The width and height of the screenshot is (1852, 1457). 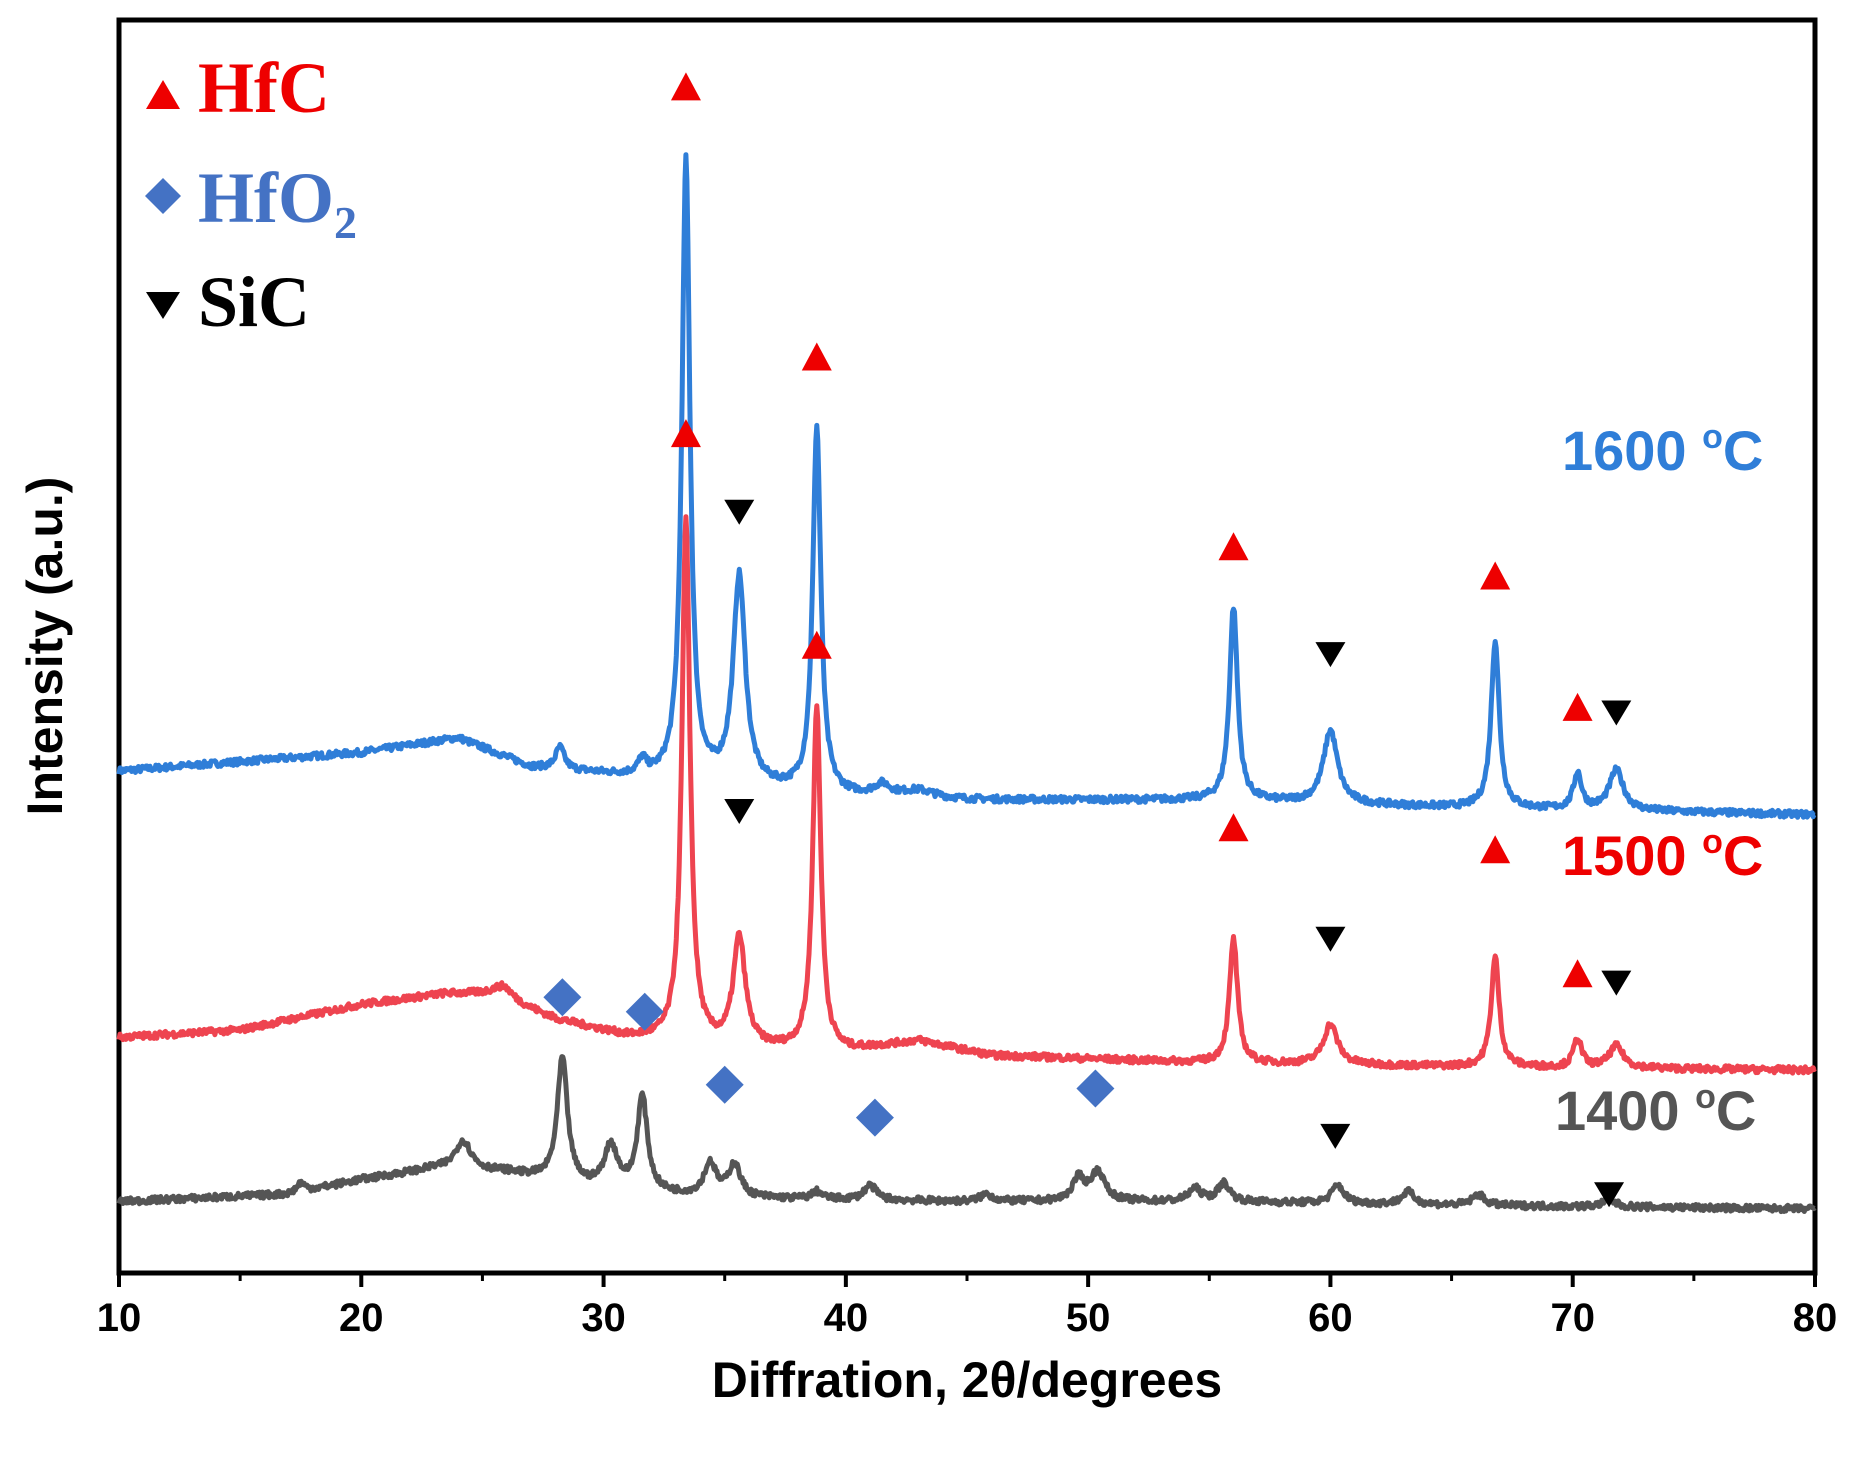 I want to click on series-label-1500: 1500 oC, so click(x=1662, y=855).